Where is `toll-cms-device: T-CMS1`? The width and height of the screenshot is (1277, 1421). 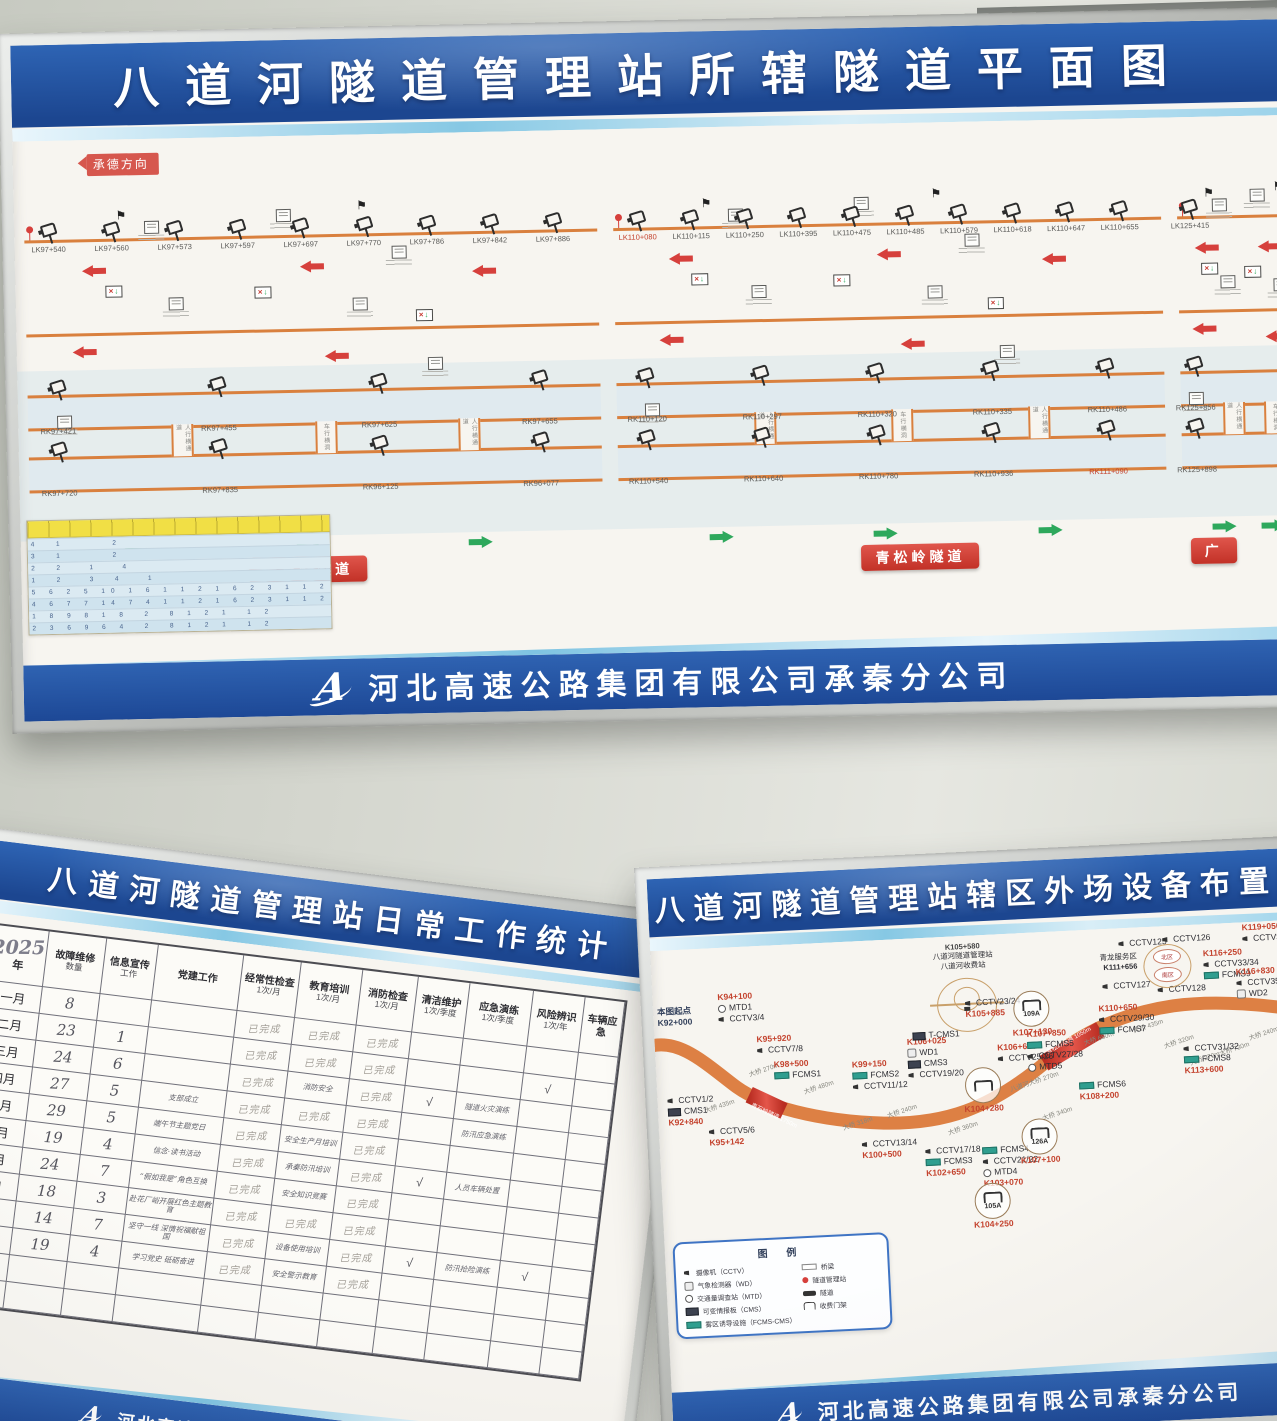 toll-cms-device: T-CMS1 is located at coordinates (936, 1034).